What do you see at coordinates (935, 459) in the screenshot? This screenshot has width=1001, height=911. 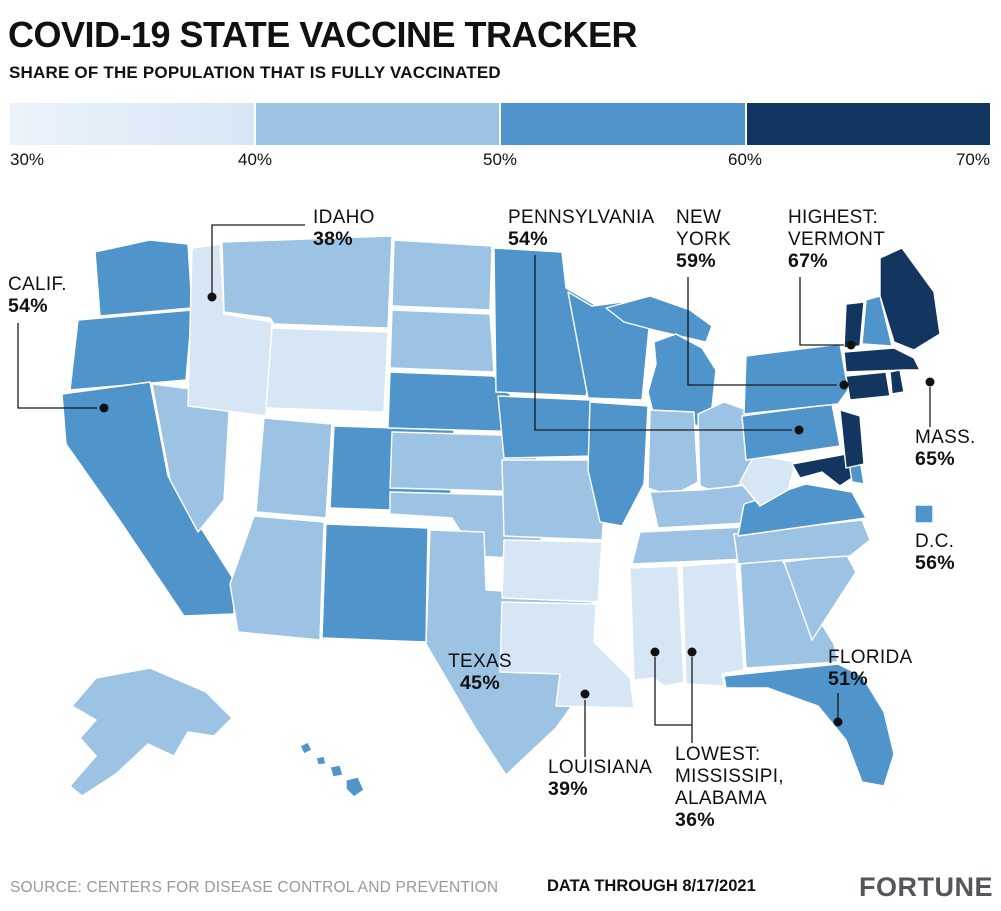 I see `callout-value: 65%` at bounding box center [935, 459].